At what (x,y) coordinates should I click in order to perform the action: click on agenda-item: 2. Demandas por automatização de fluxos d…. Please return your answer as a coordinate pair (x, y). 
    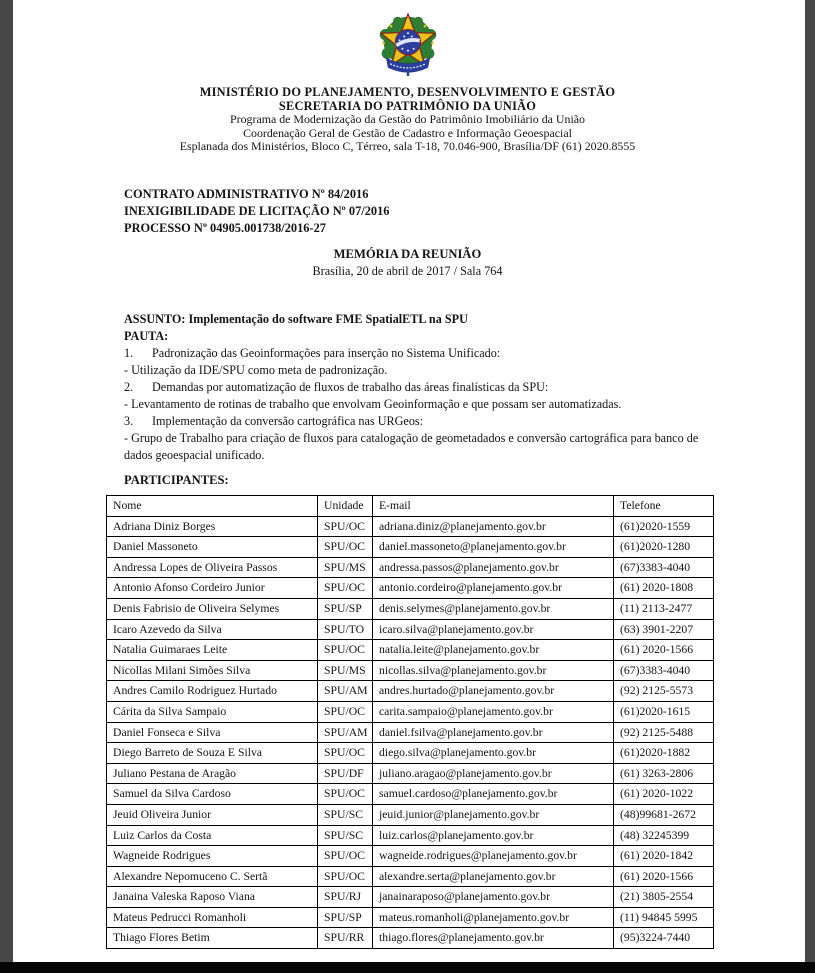
    Looking at the image, I should click on (420, 387).